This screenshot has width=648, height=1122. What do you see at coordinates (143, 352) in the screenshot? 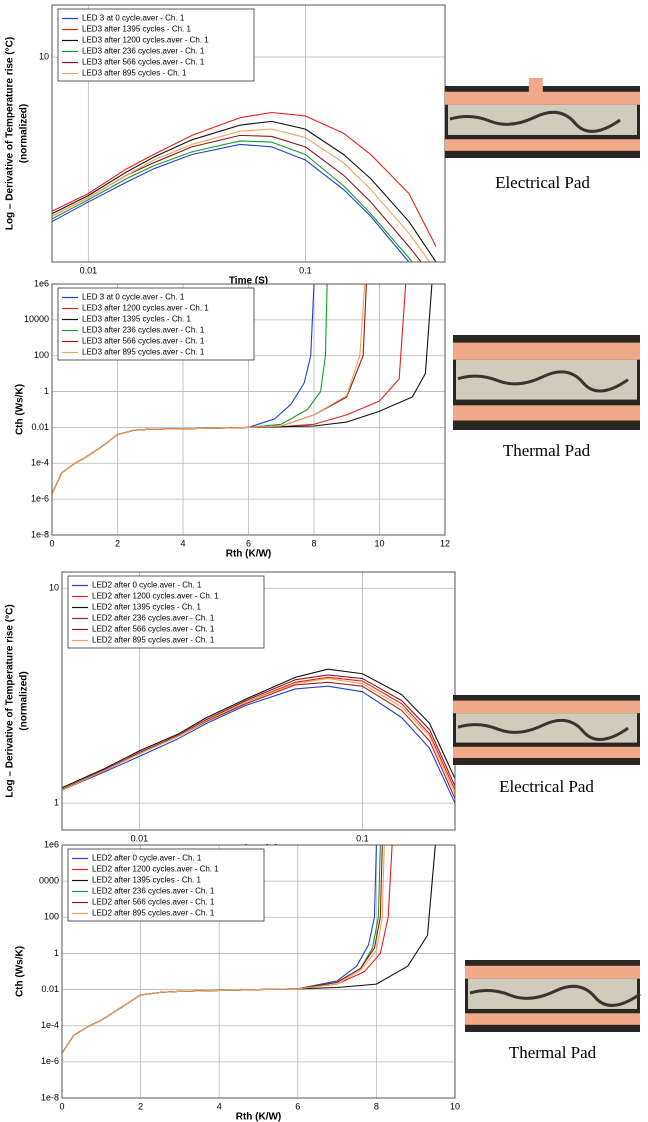
I see `legend-label: LED3 after 895 cycles.aver - Ch. 1` at bounding box center [143, 352].